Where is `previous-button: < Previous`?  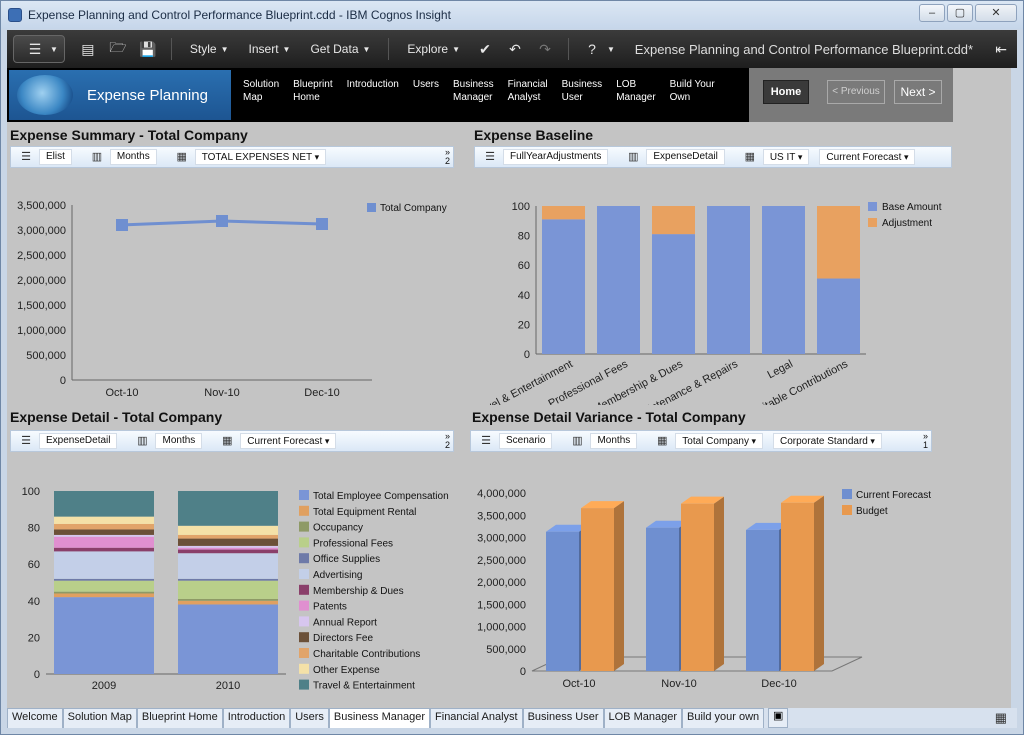
previous-button: < Previous is located at coordinates (856, 92).